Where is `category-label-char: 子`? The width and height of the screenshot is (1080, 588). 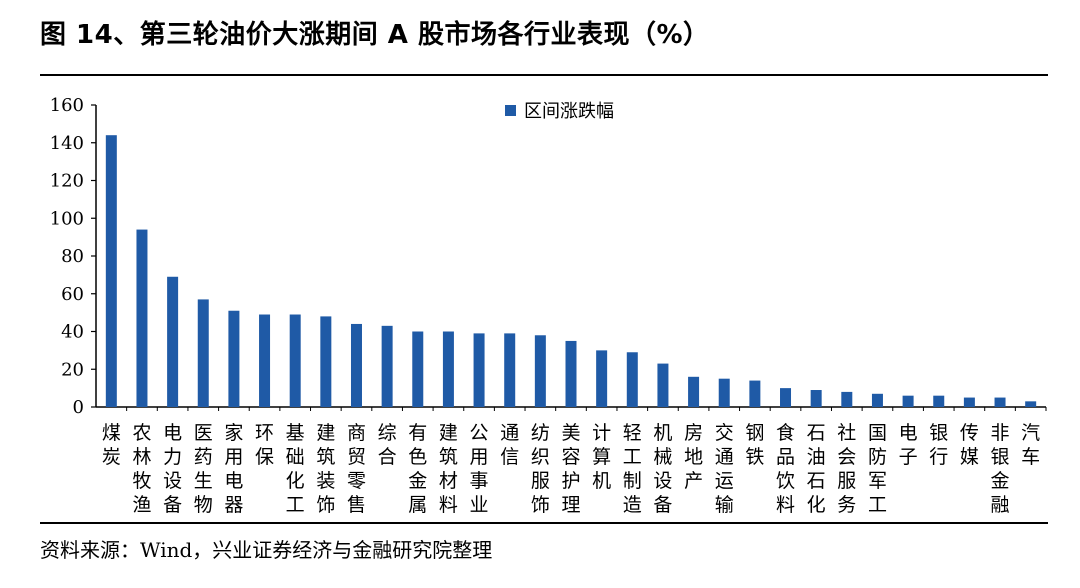 category-label-char: 子 is located at coordinates (908, 457).